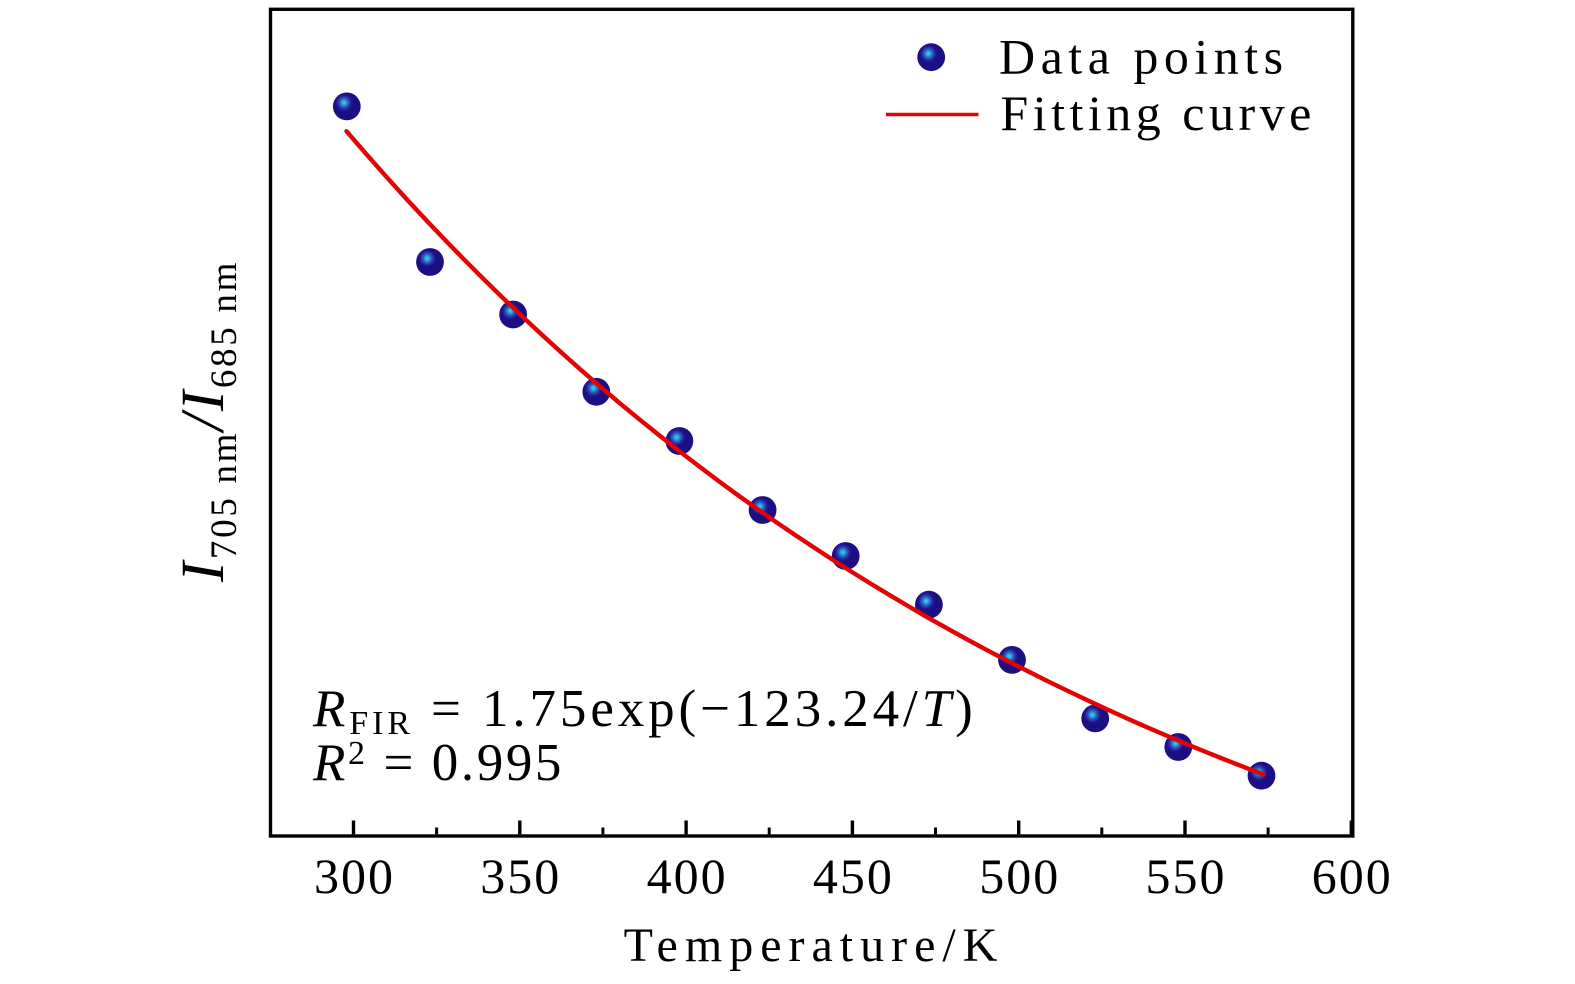 The height and width of the screenshot is (984, 1575). I want to click on svg-text: 600, so click(1352, 876).